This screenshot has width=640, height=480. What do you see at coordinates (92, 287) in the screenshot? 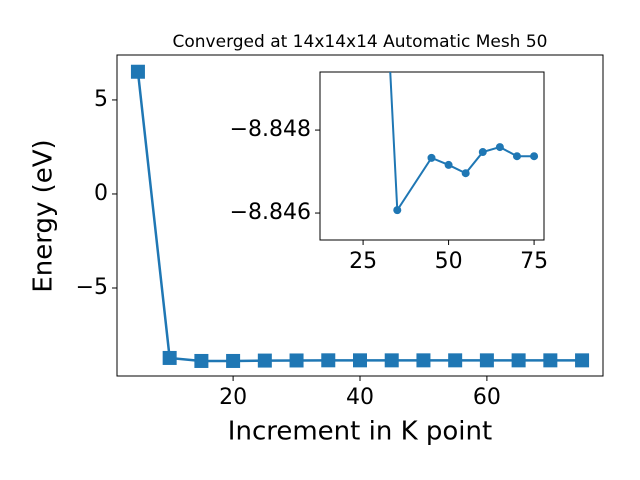
I see `y-tick-label: −5` at bounding box center [92, 287].